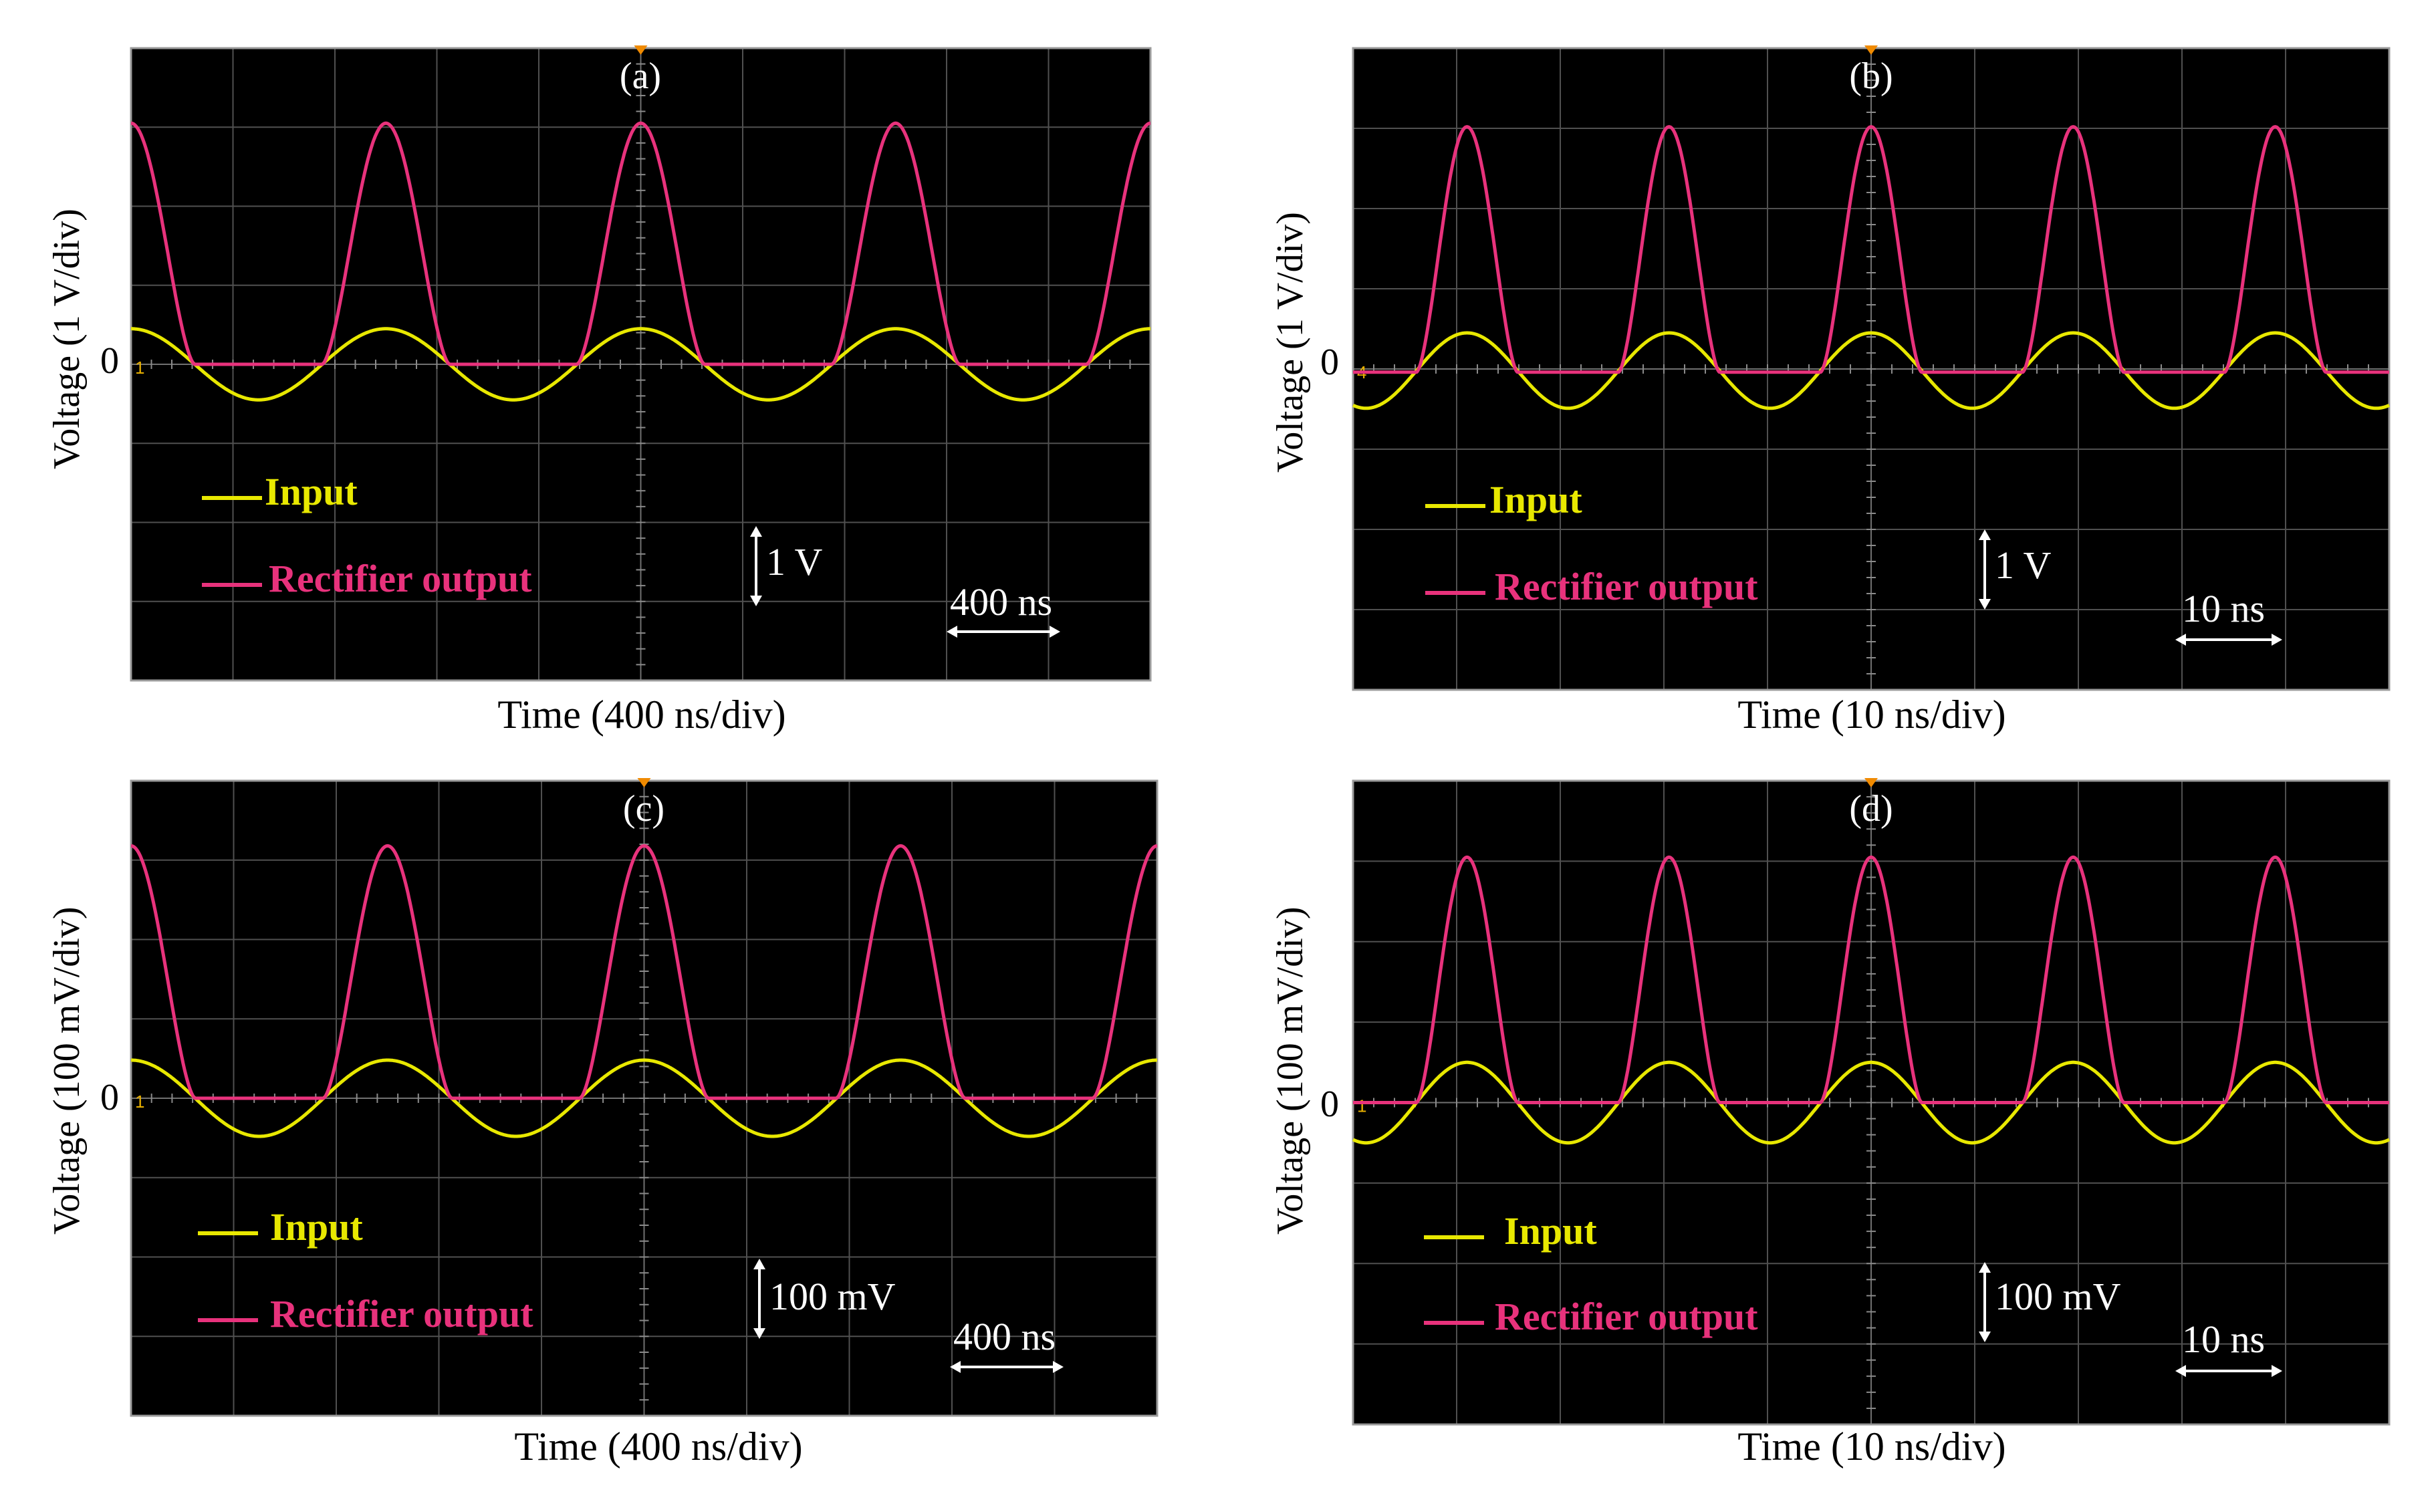 This screenshot has height=1512, width=2436. I want to click on panel-label: (a), so click(640, 76).